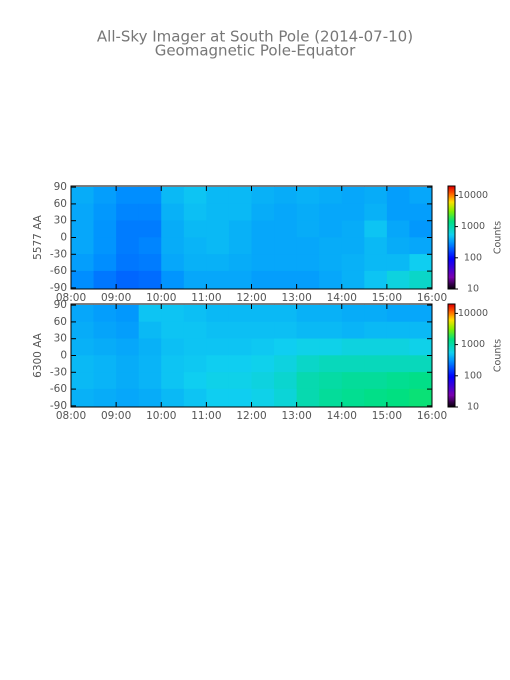 This screenshot has width=510, height=680. Describe the element at coordinates (432, 298) in the screenshot. I see `x-tick-label: 16:00` at that location.